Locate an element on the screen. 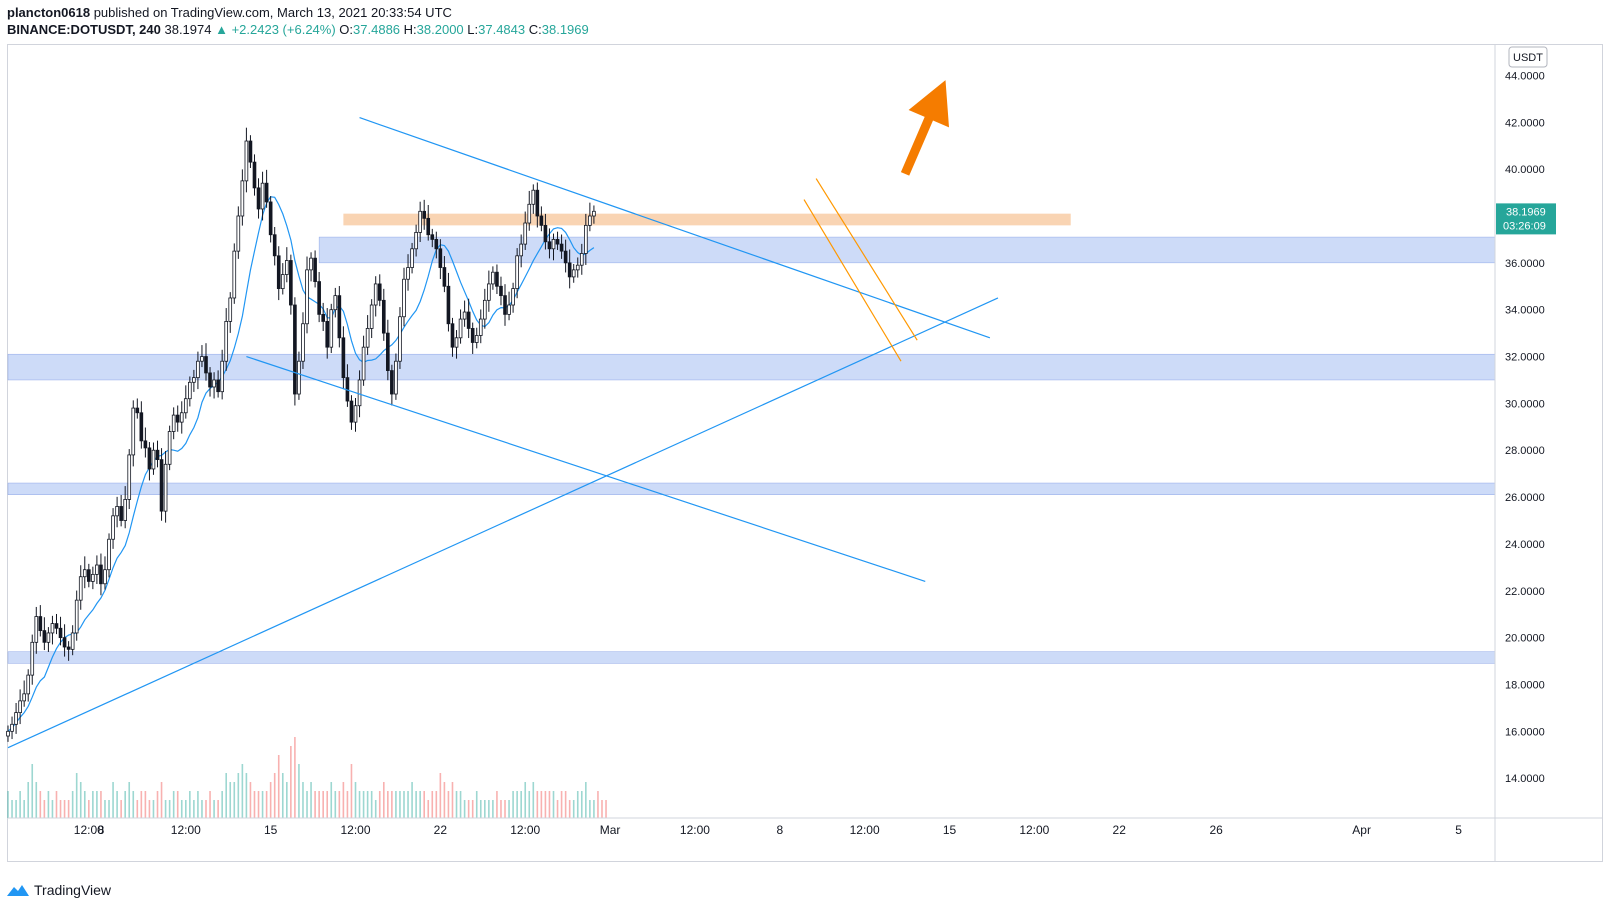 This screenshot has height=904, width=1609. bull-flag-line is located at coordinates (852, 280).